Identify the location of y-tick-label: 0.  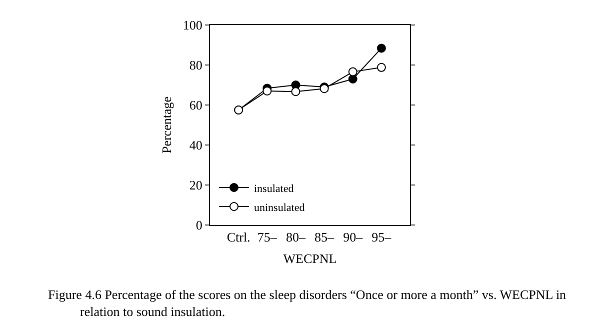
(199, 225).